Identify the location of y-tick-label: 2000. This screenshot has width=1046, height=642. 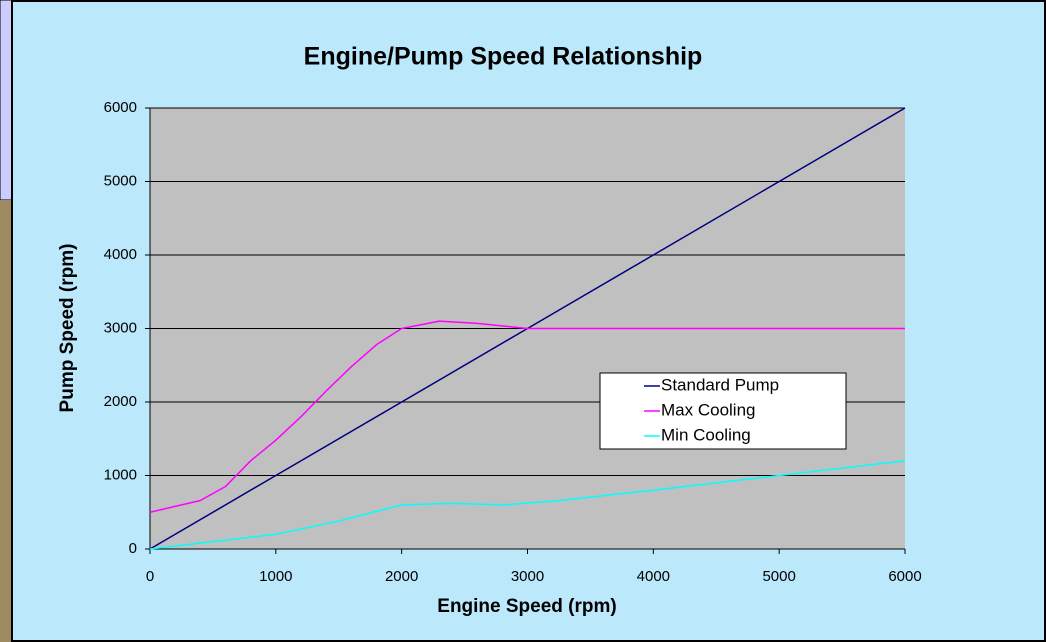
(120, 401).